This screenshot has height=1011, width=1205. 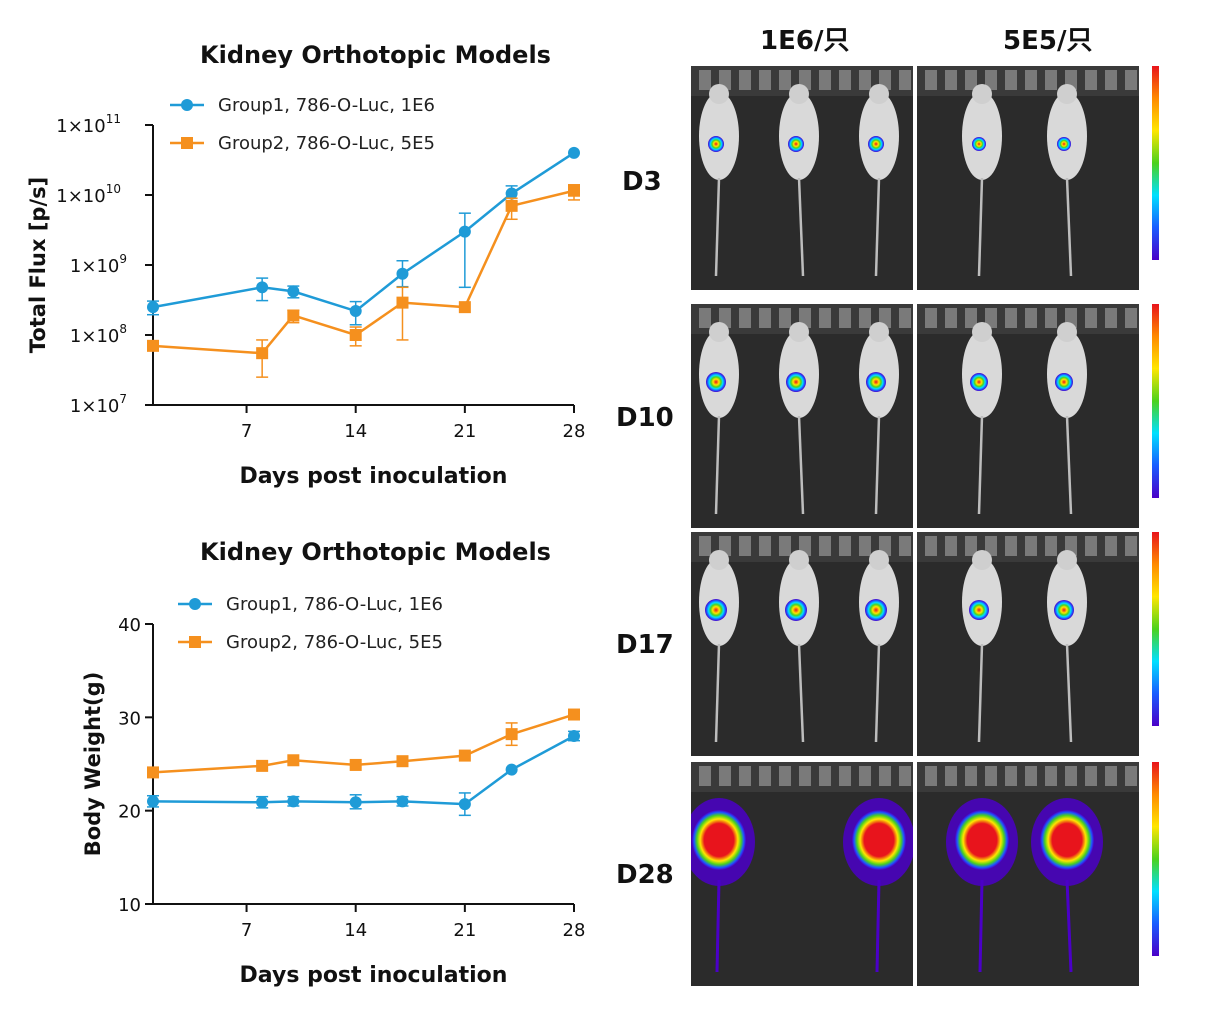 I want to click on bioluminescence-panel-d17-5e5, so click(x=1028, y=644).